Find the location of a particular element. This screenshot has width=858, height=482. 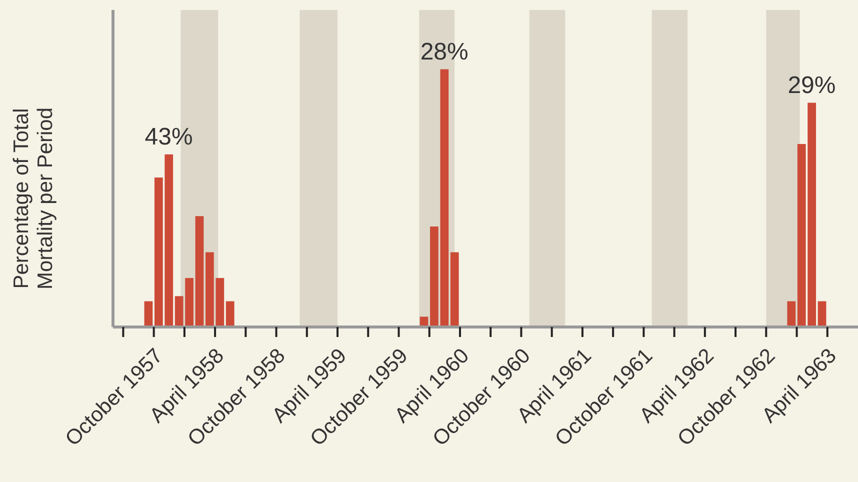

annotation: 29% is located at coordinates (812, 85).